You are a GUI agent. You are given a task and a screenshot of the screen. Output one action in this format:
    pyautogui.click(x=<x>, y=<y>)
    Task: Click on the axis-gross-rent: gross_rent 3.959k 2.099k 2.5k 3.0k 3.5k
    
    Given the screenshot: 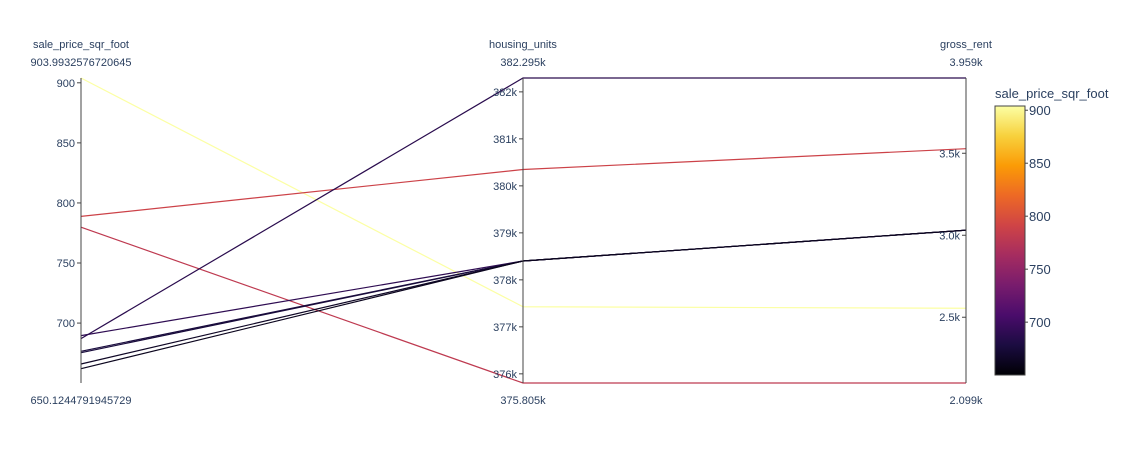 What is the action you would take?
    pyautogui.click(x=965, y=223)
    